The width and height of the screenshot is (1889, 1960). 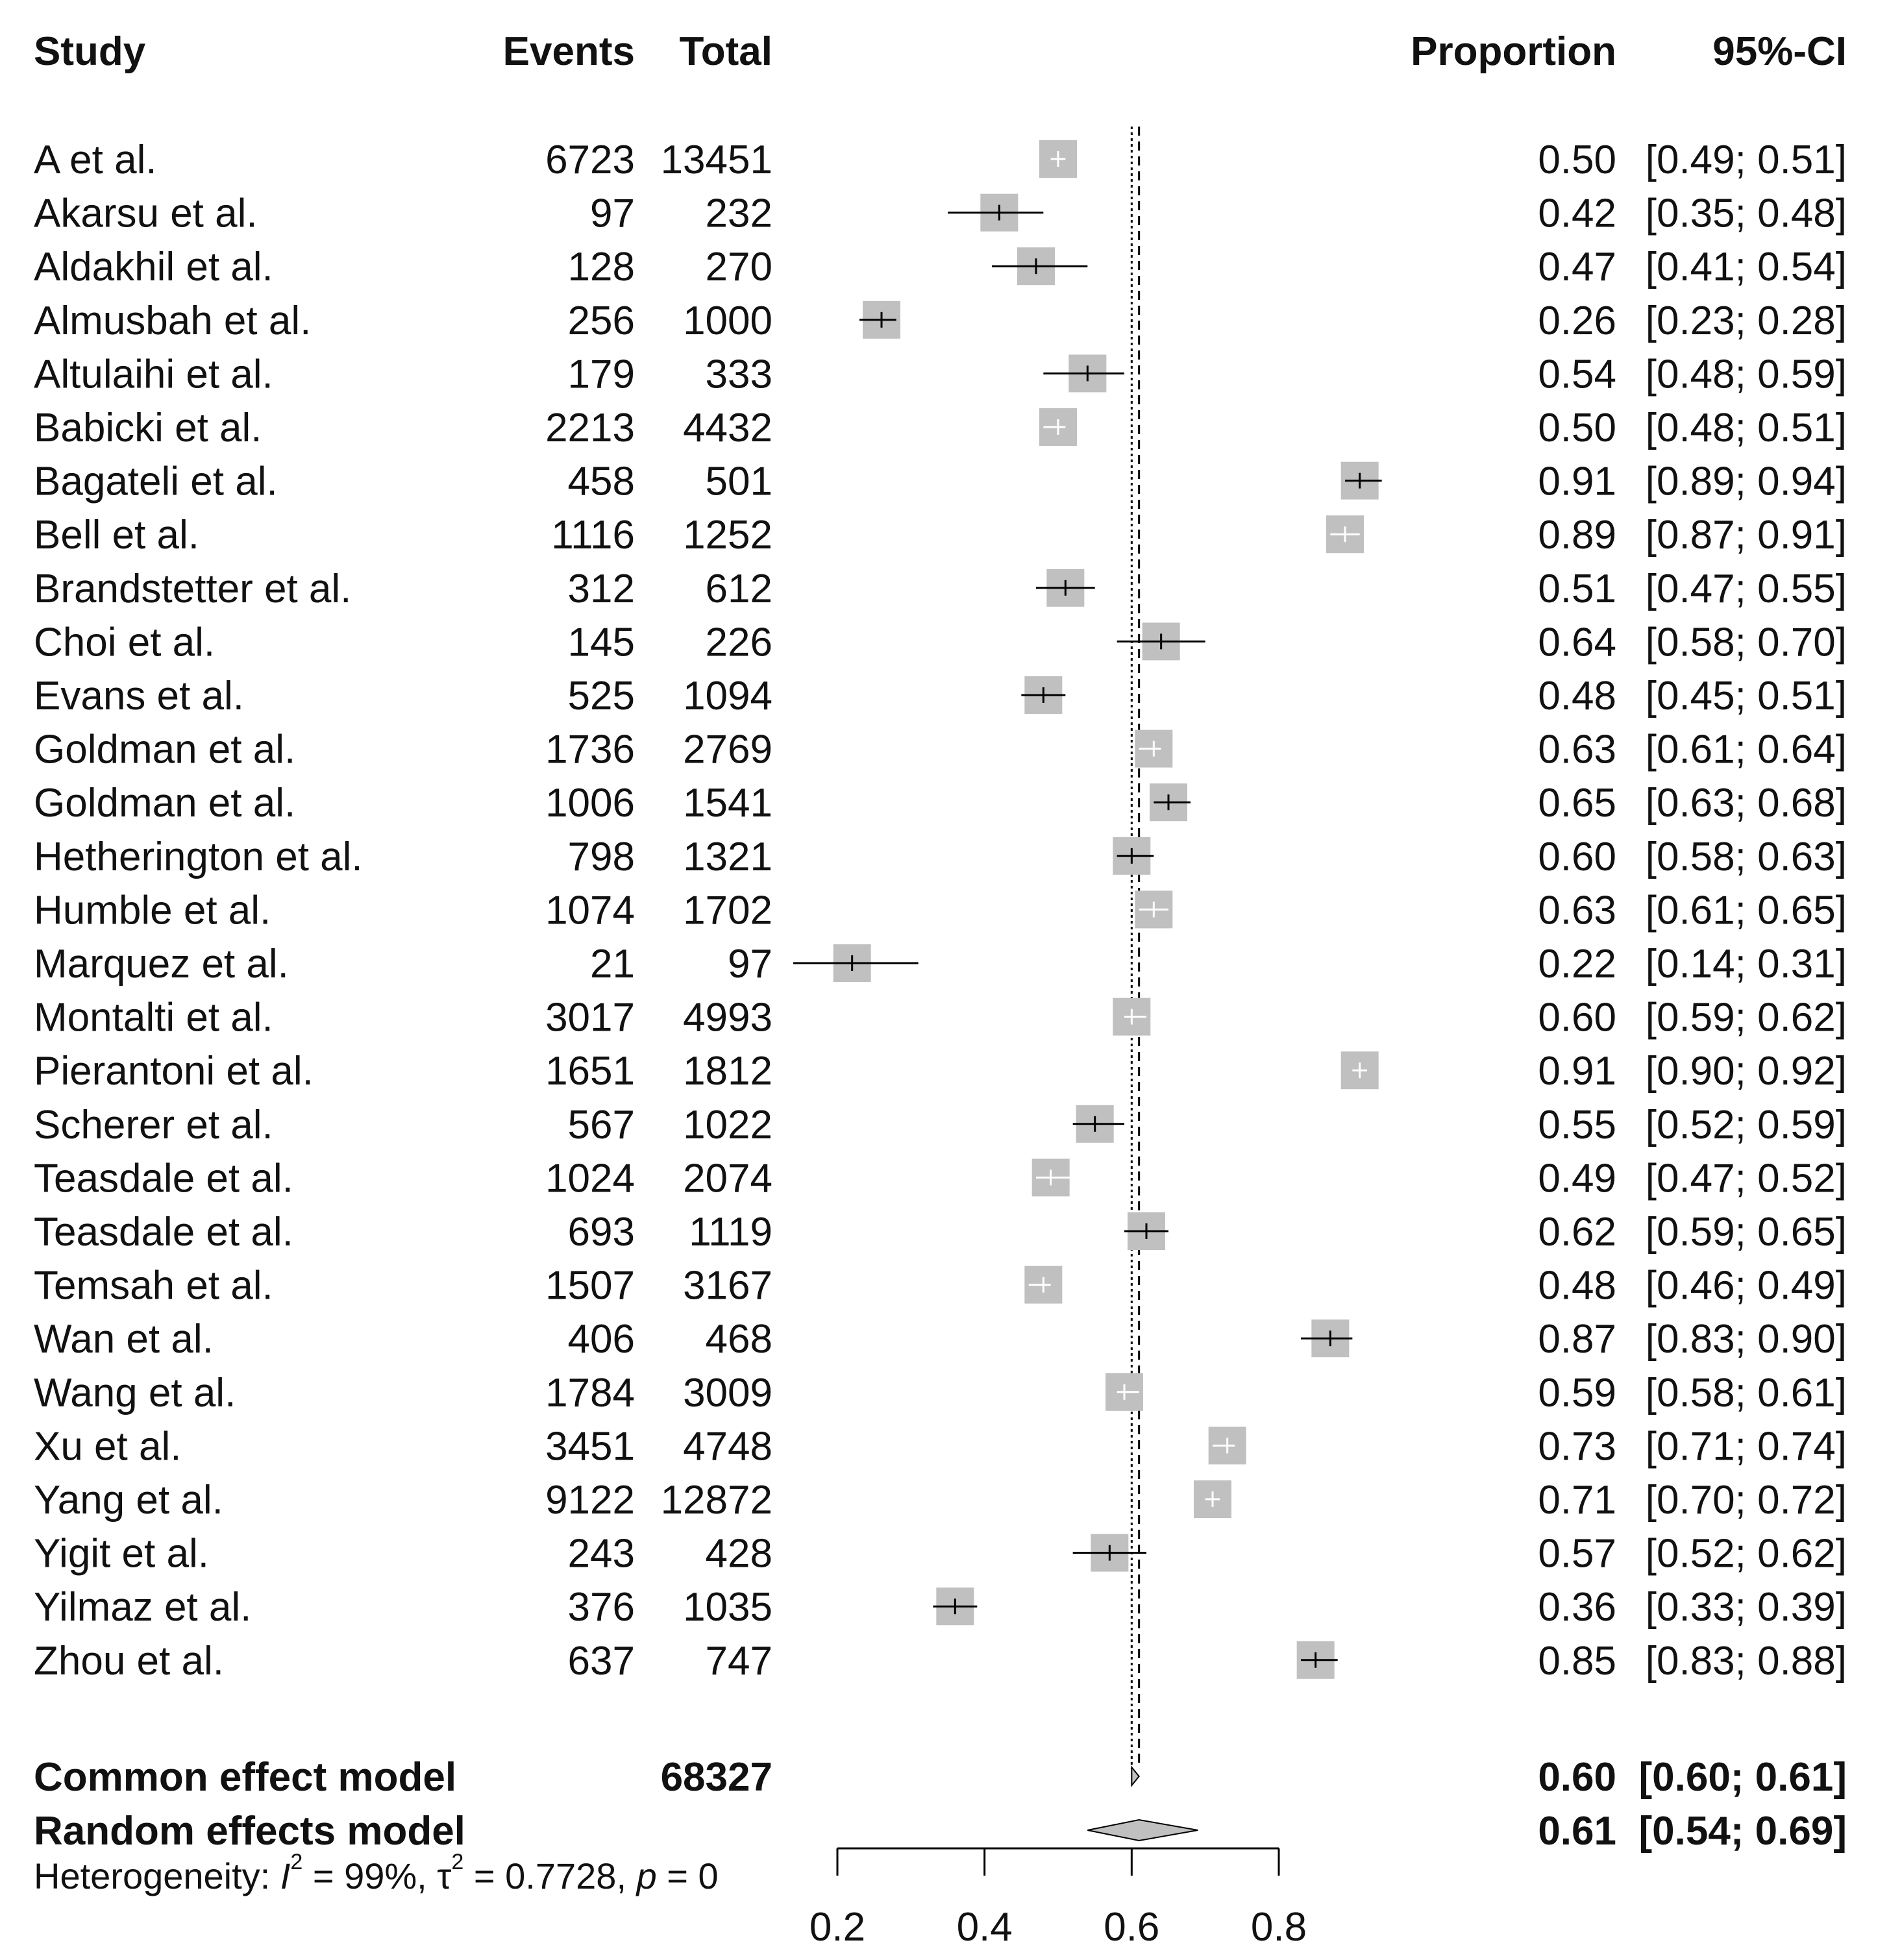 I want to click on study-total: 97, so click(x=750, y=964).